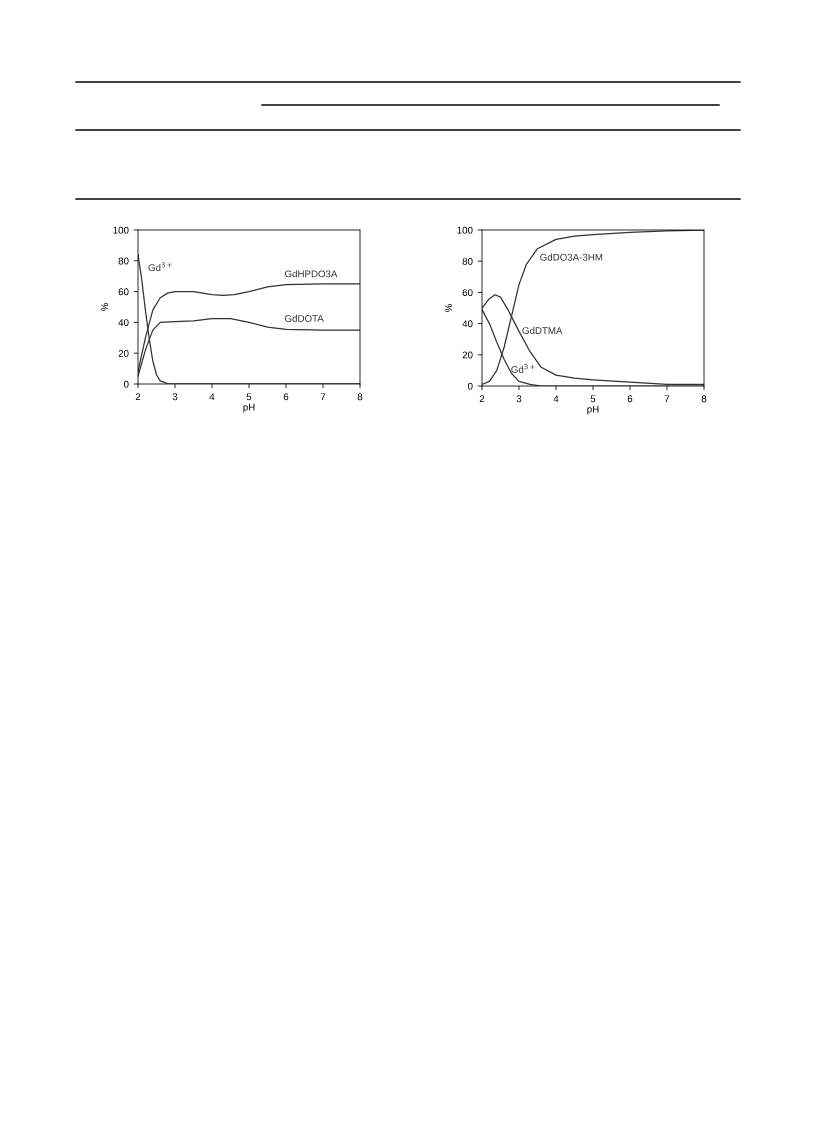  Describe the element at coordinates (311, 274) in the screenshot. I see `series-label: GdHPDO3A` at that location.